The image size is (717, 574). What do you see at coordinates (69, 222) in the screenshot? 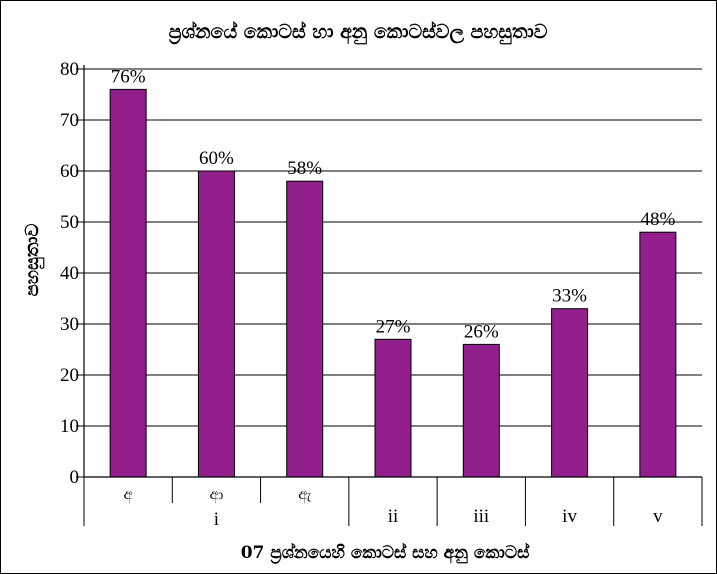
I see `y-tick-label: 50` at bounding box center [69, 222].